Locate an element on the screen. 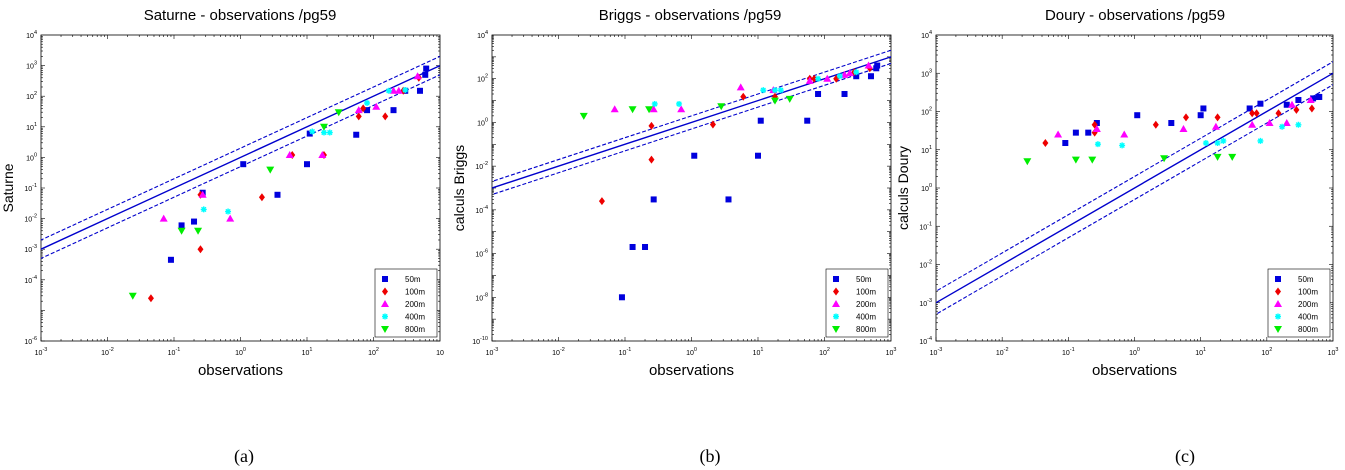 The height and width of the screenshot is (470, 1345). y-axis-label: calculs Briggs is located at coordinates (459, 188).